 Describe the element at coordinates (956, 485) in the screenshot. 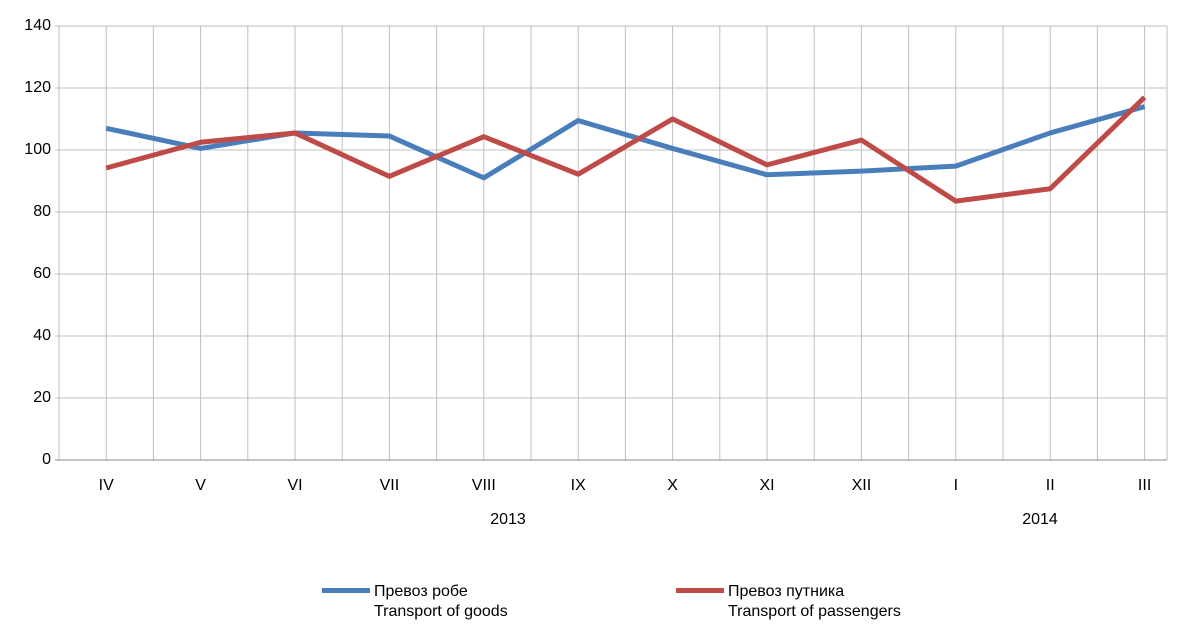

I see `x-tick-label: I` at that location.